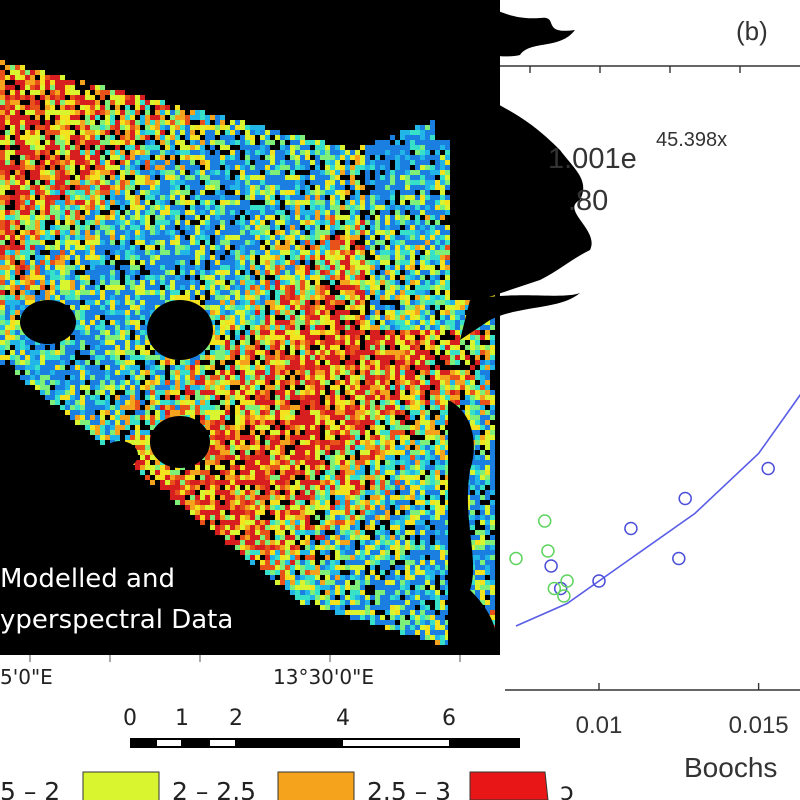  I want to click on equation-line-2: .80, so click(588, 201).